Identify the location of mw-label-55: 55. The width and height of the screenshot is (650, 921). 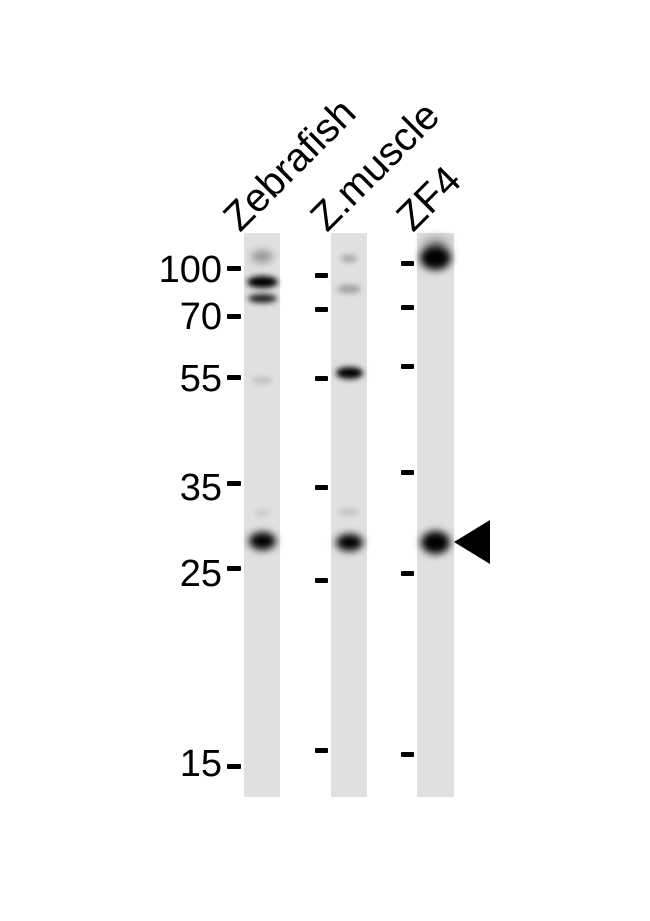
(200, 379).